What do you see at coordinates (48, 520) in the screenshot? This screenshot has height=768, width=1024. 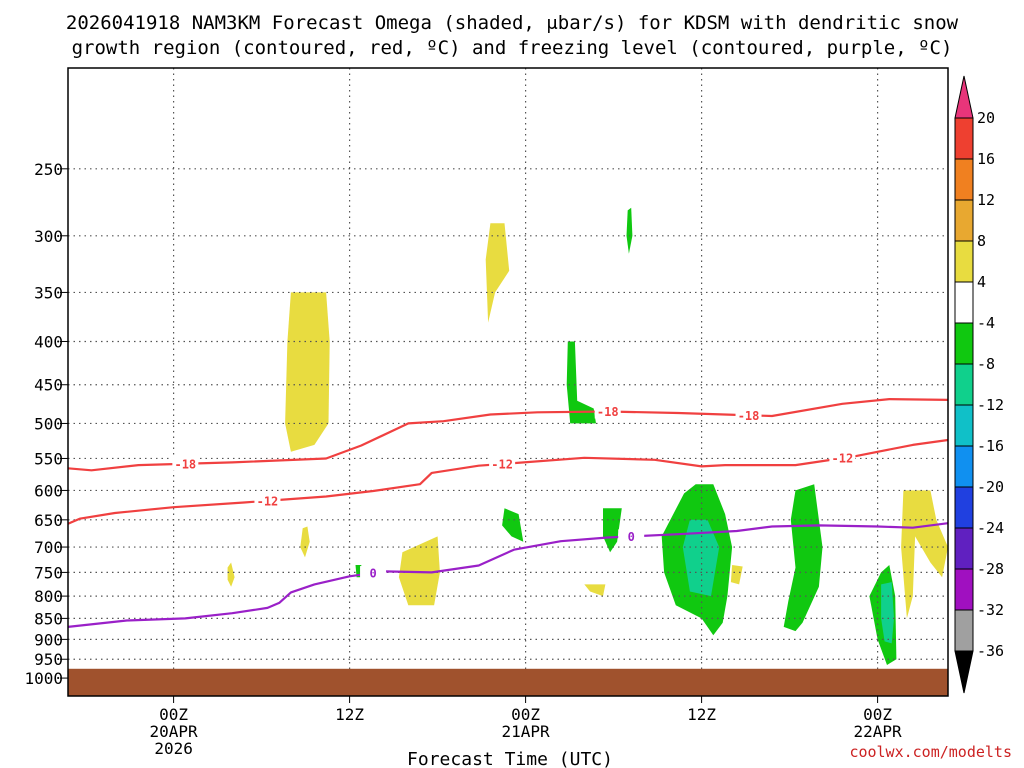 I see `y-tick-label-650: 650` at bounding box center [48, 520].